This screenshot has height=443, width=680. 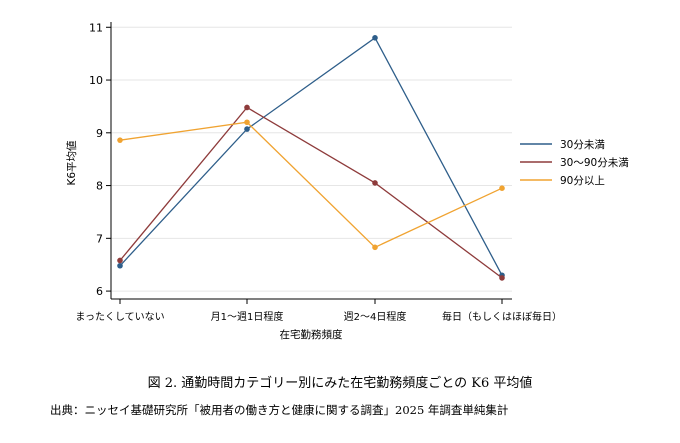 What do you see at coordinates (99, 186) in the screenshot?
I see `y-tick-label: 8` at bounding box center [99, 186].